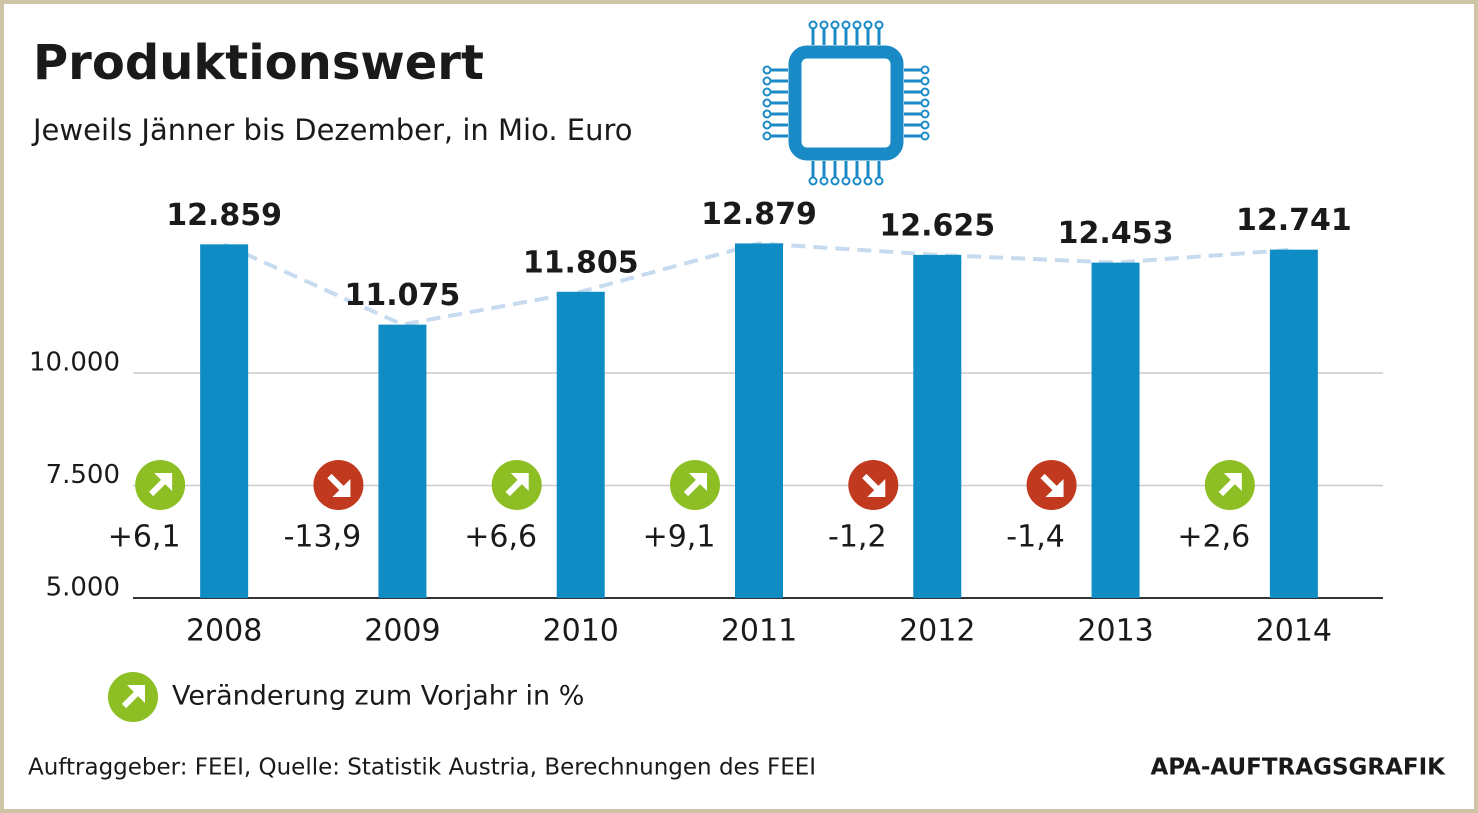  I want to click on value-label: 12.453, so click(1116, 233).